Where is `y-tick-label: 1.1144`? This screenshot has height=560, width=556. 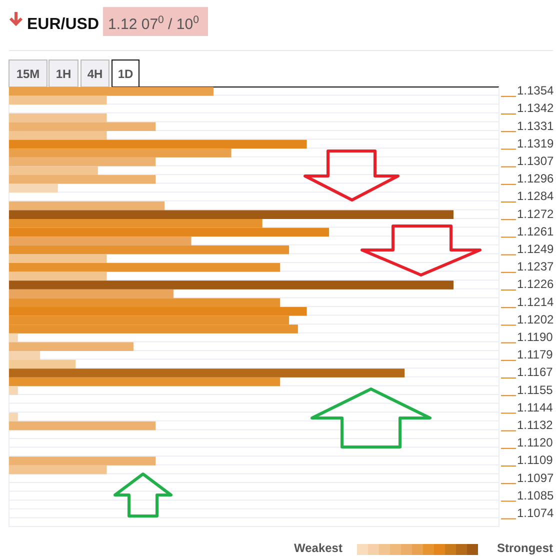
y-tick-label: 1.1144 is located at coordinates (535, 407).